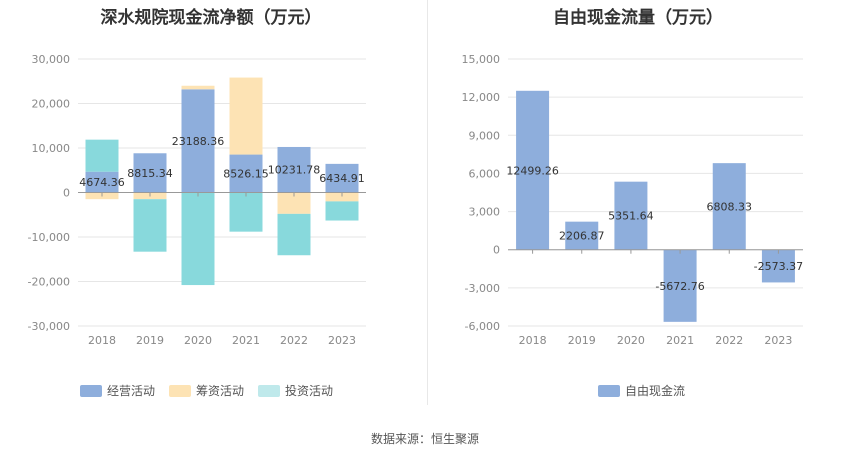 The height and width of the screenshot is (458, 850). What do you see at coordinates (482, 288) in the screenshot?
I see `y-tick-label: -3,000` at bounding box center [482, 288].